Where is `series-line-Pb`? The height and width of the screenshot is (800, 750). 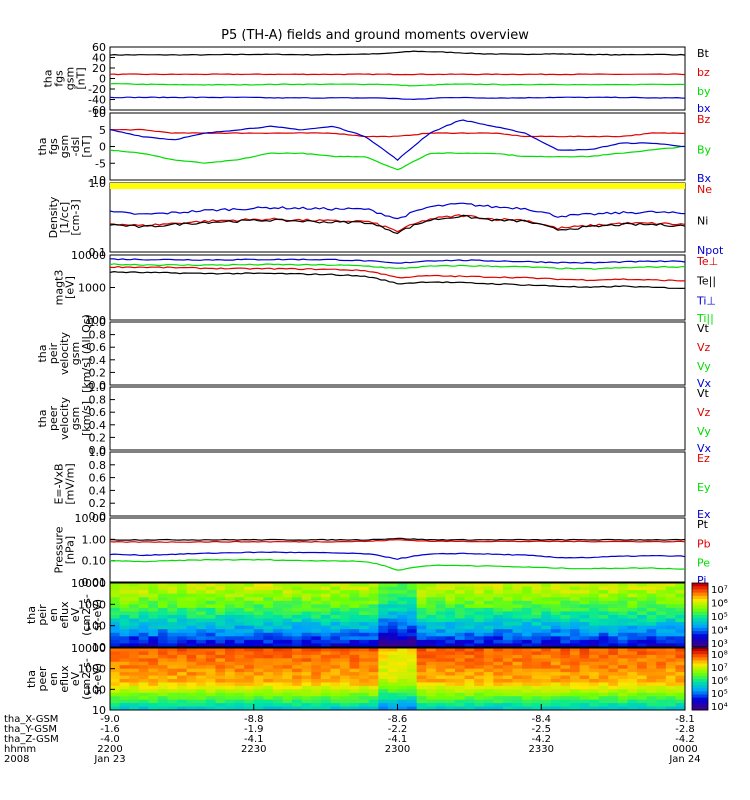 series-line-Pb is located at coordinates (397, 541).